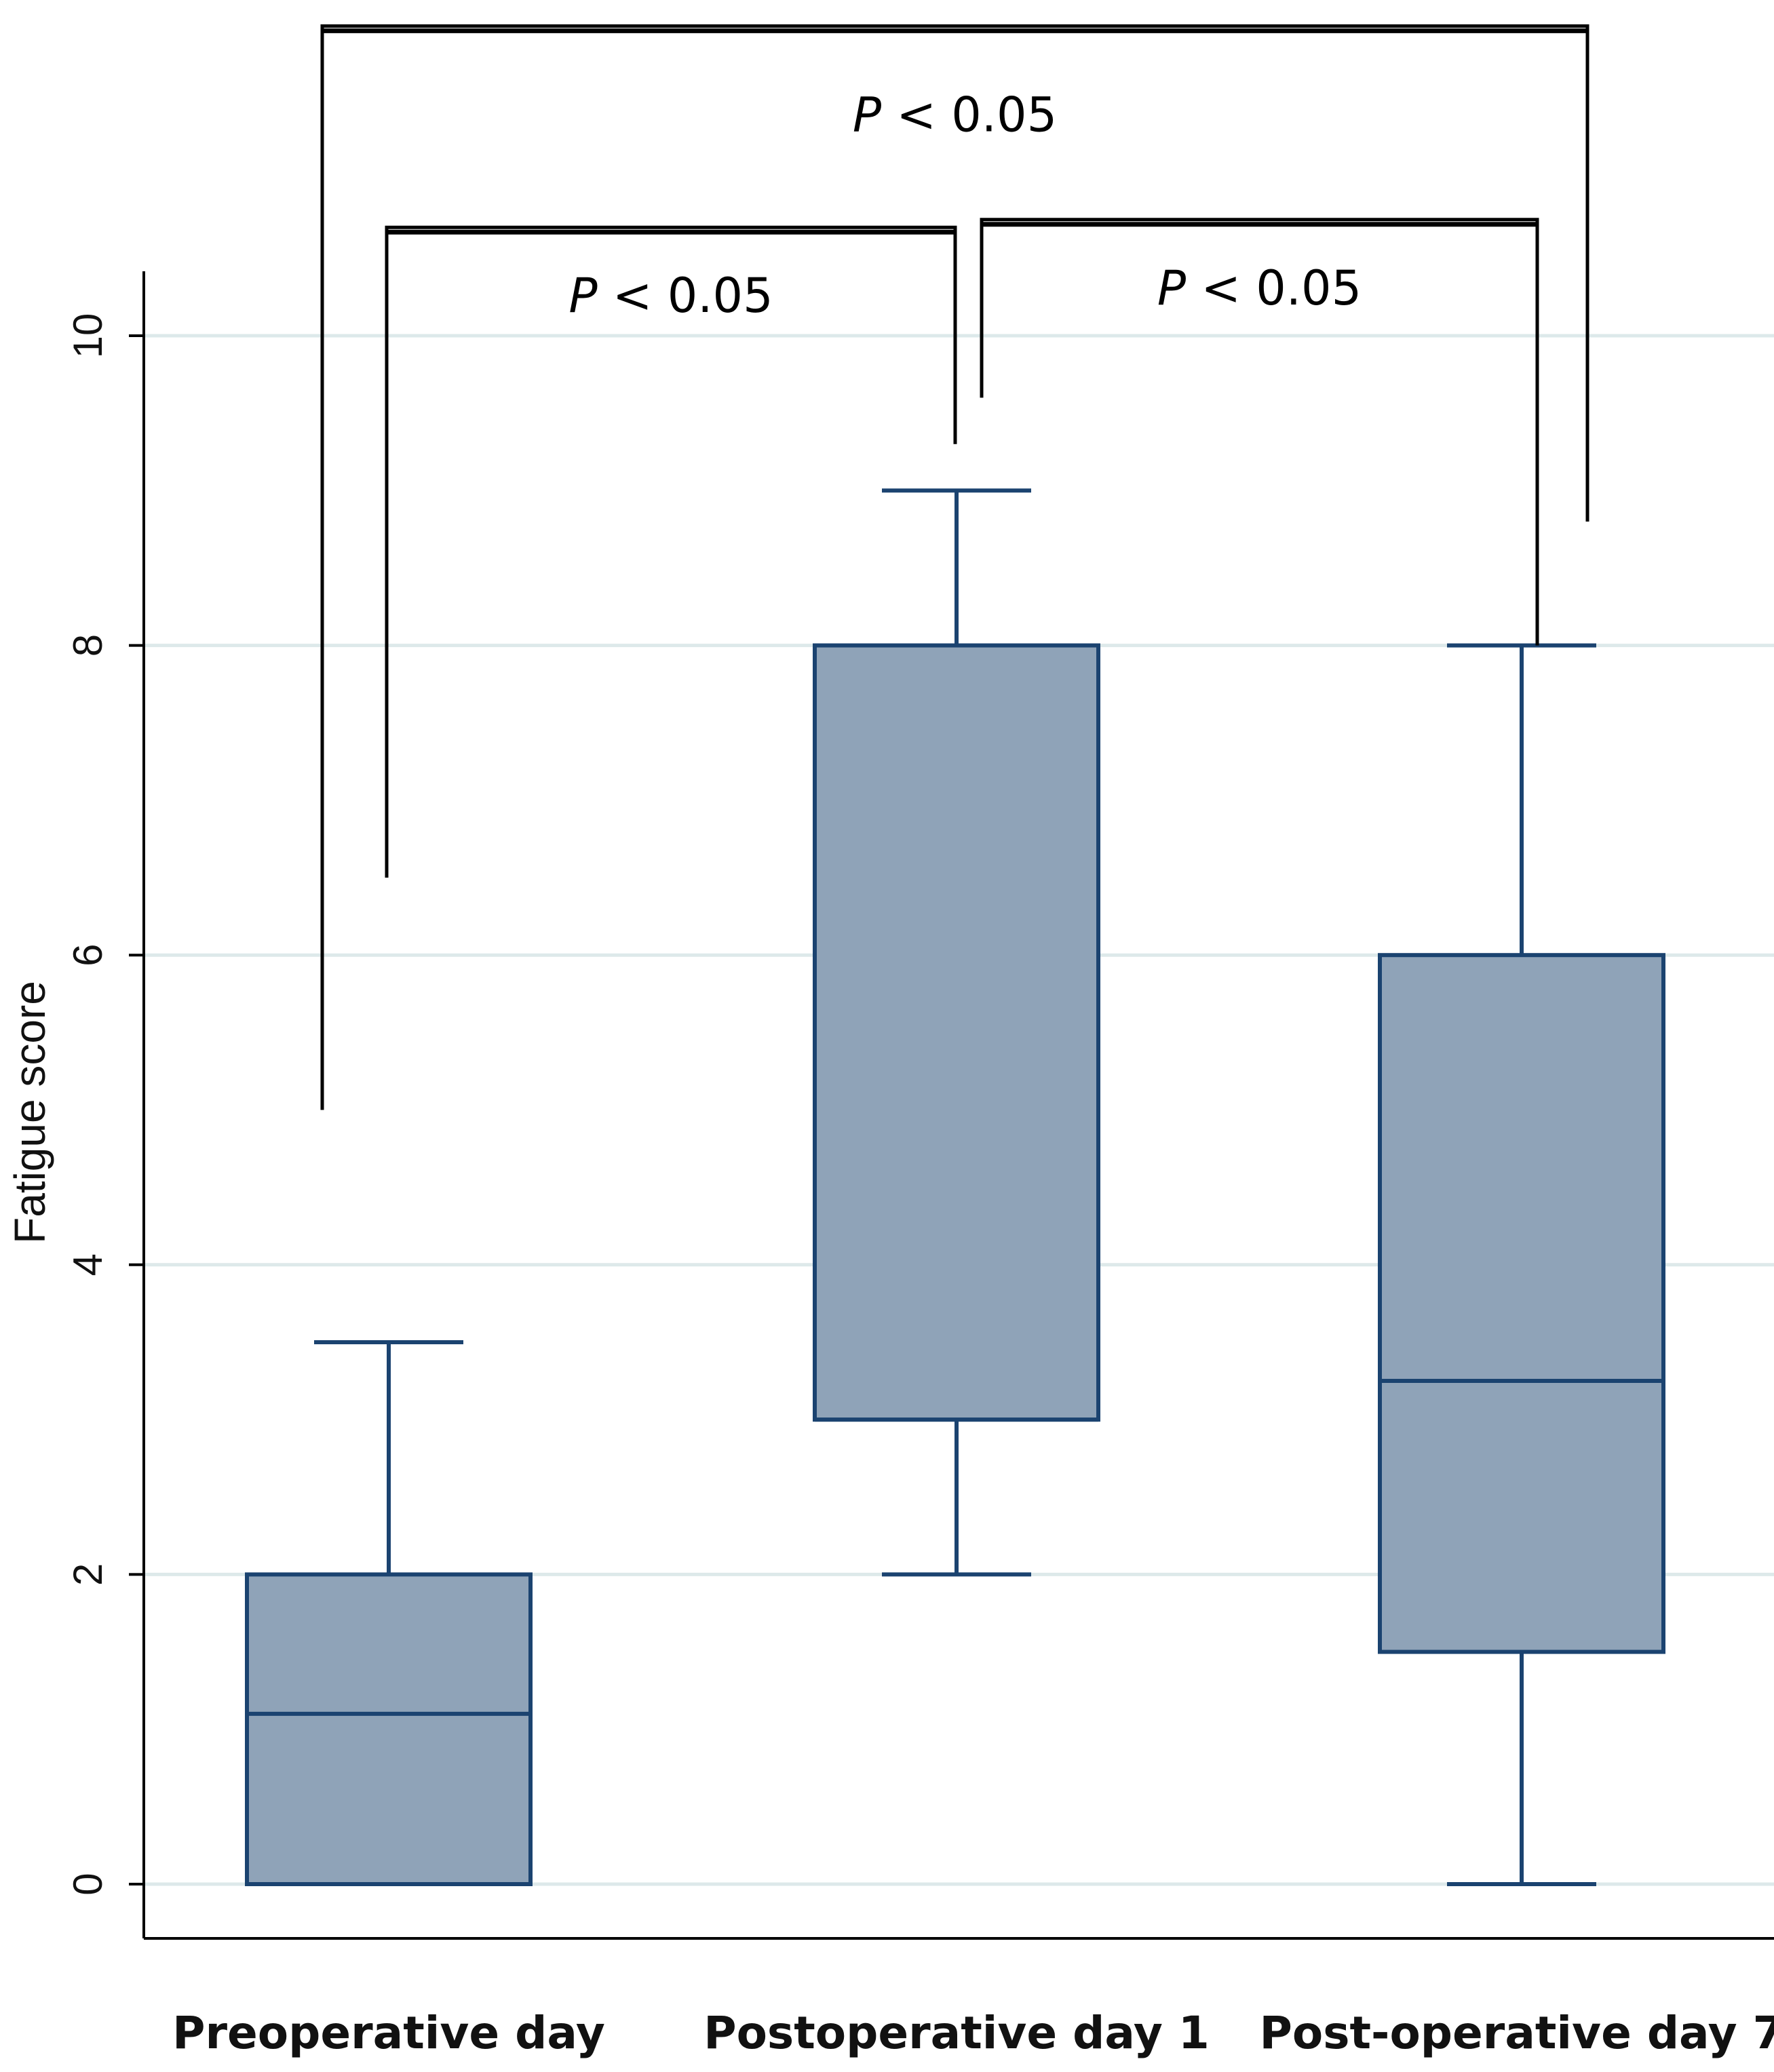 The width and height of the screenshot is (1774, 2072). I want to click on category-label-1: Postoperative day 1, so click(956, 2033).